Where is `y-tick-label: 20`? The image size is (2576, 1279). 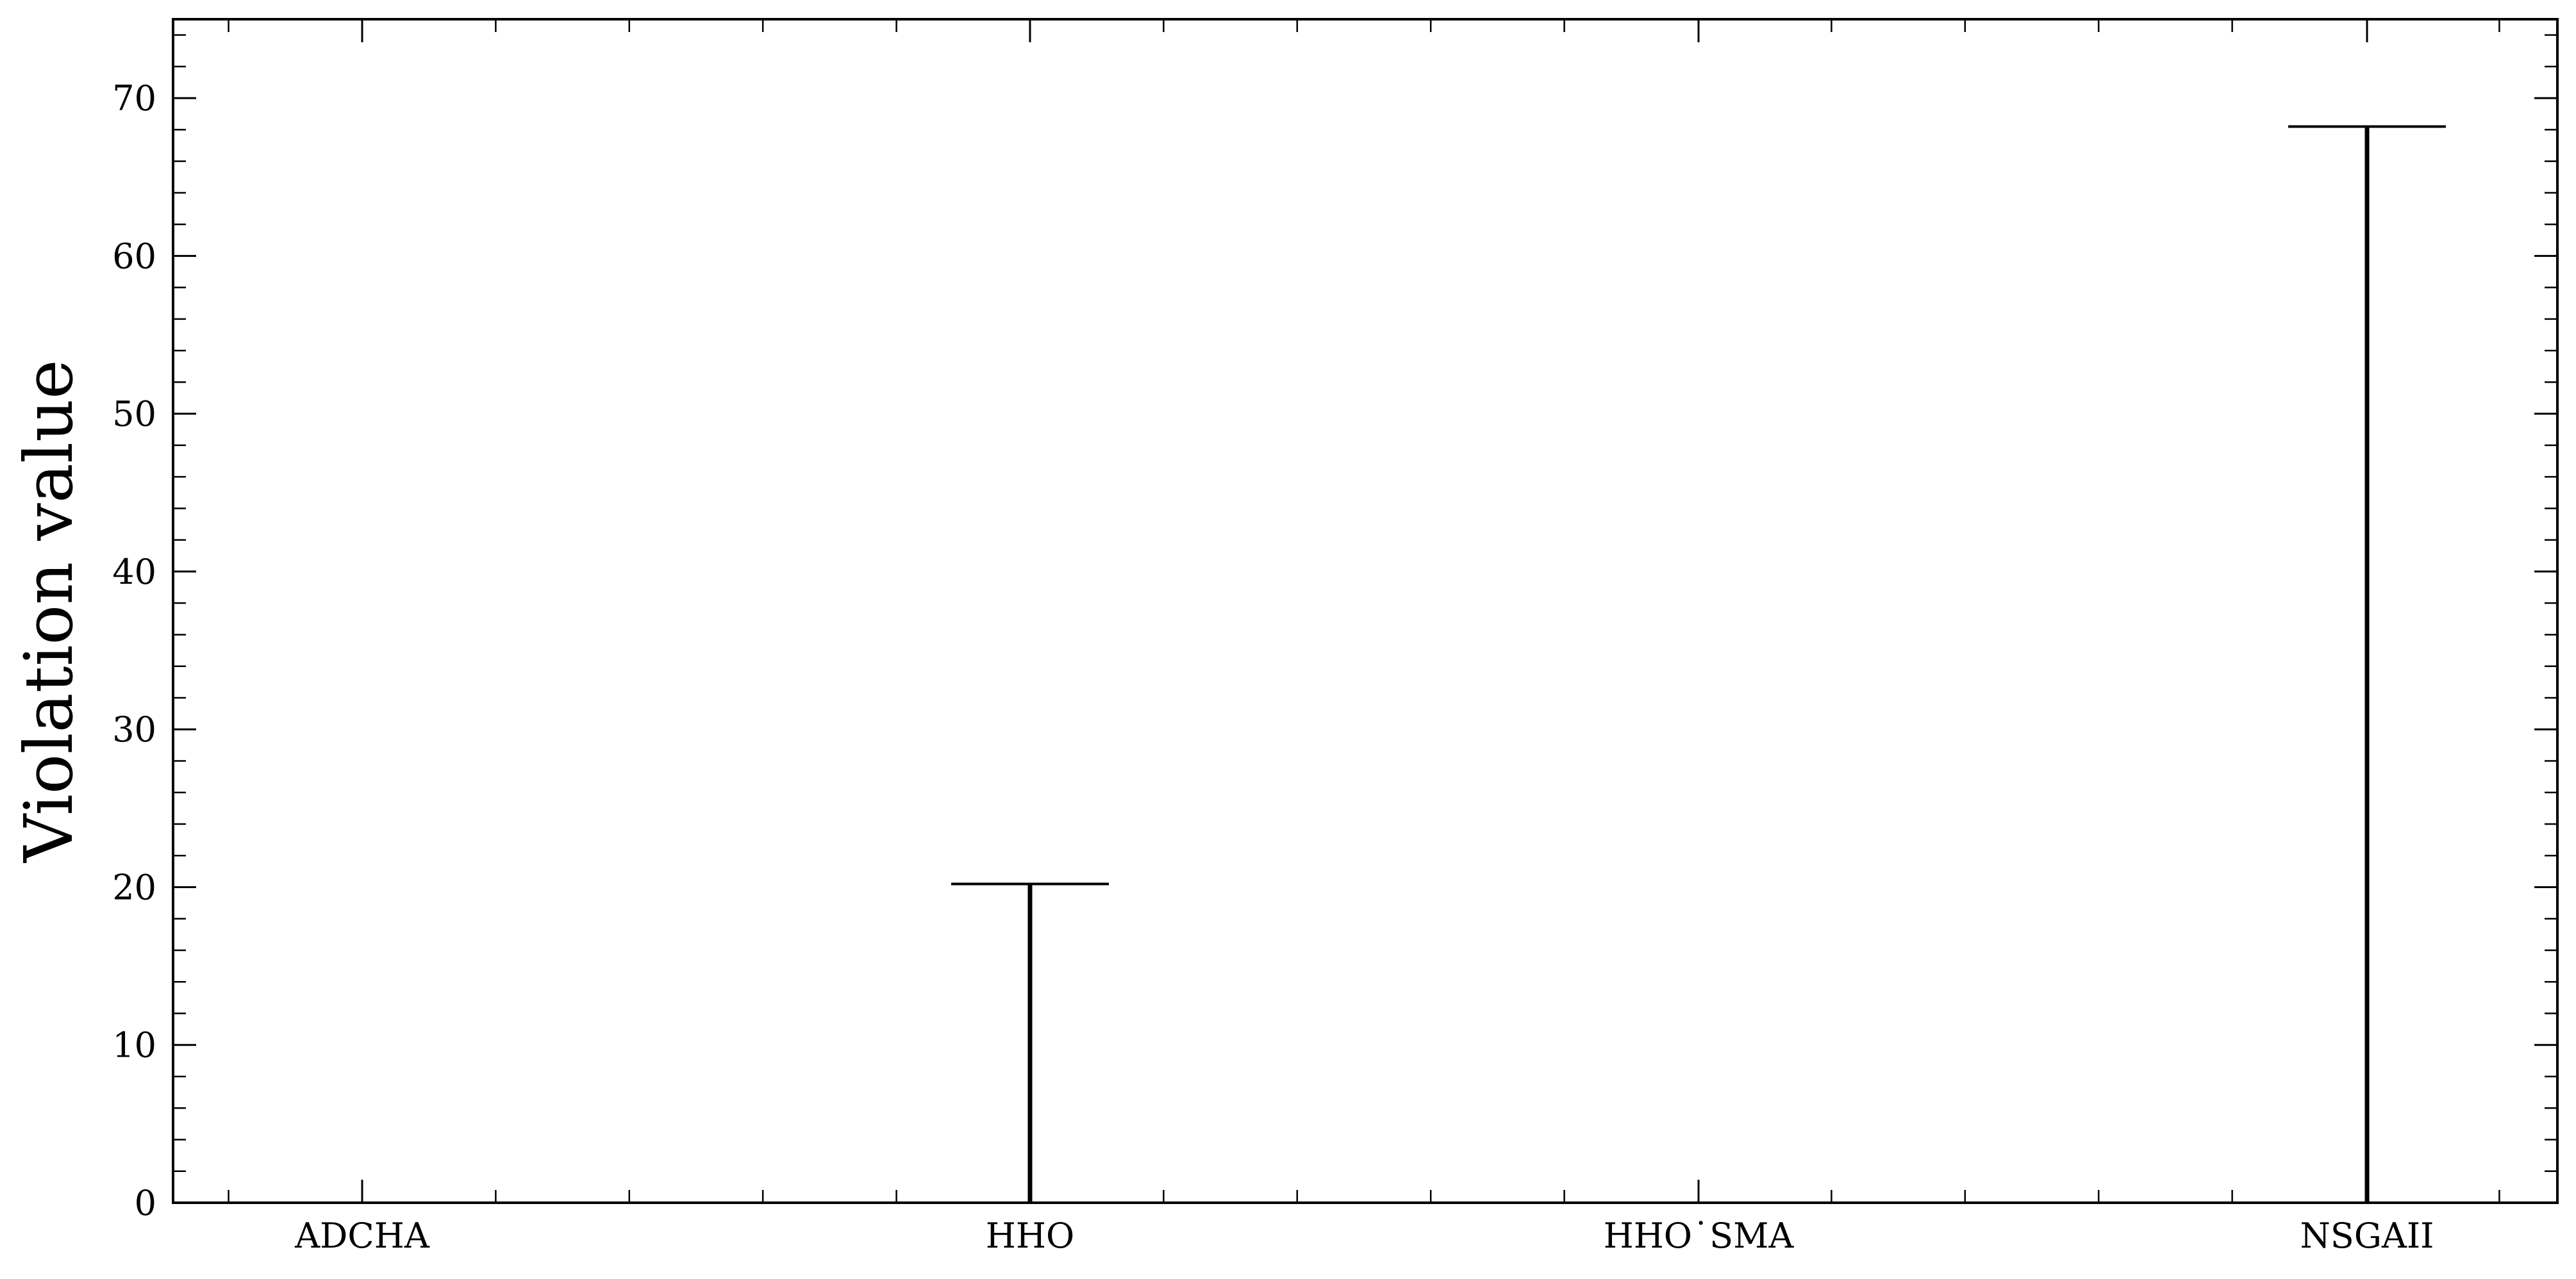
y-tick-label: 20 is located at coordinates (134, 887).